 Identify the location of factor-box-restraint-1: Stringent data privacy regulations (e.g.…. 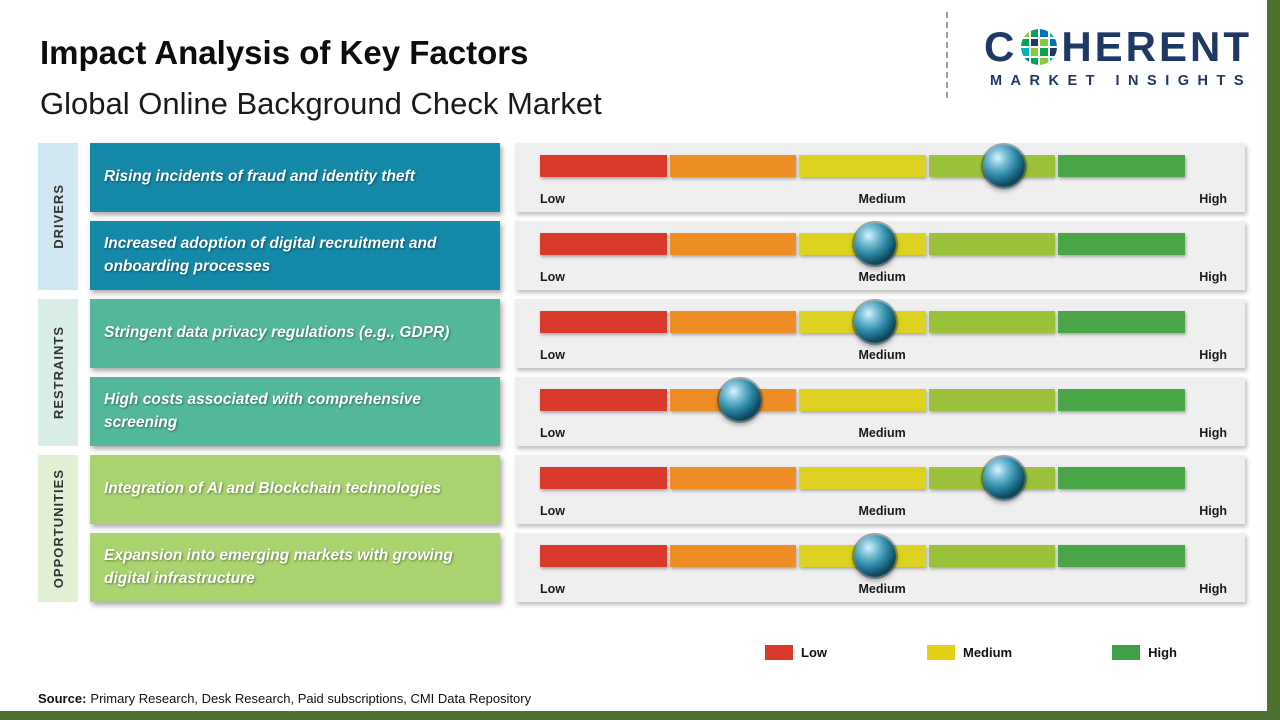
(295, 333).